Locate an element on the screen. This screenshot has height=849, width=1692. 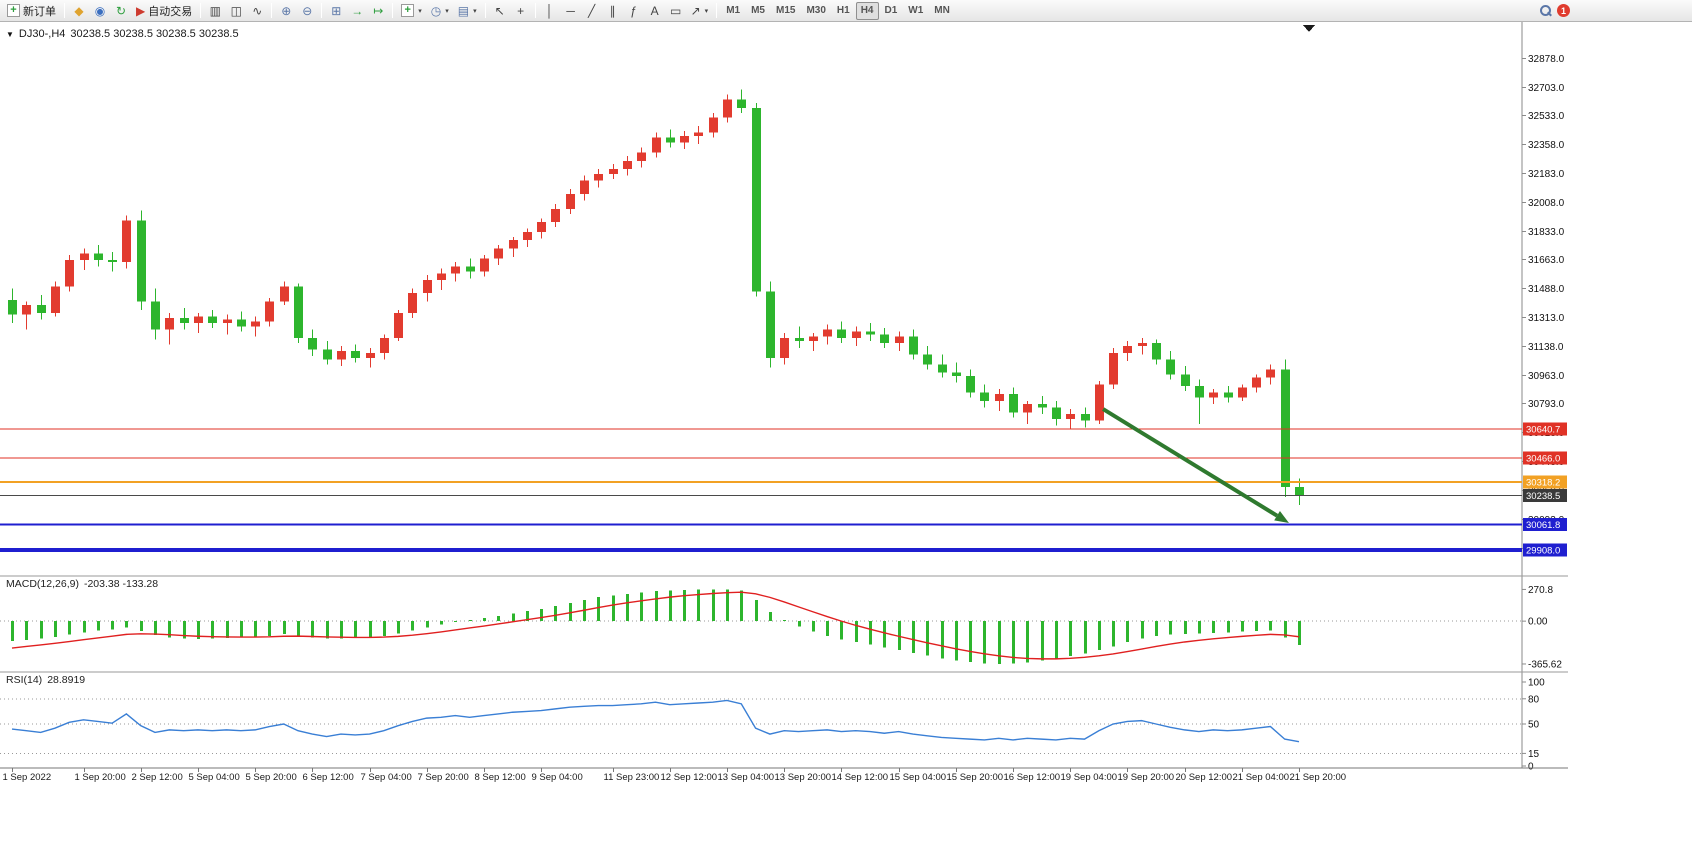
search-button is located at coordinates (1545, 11).